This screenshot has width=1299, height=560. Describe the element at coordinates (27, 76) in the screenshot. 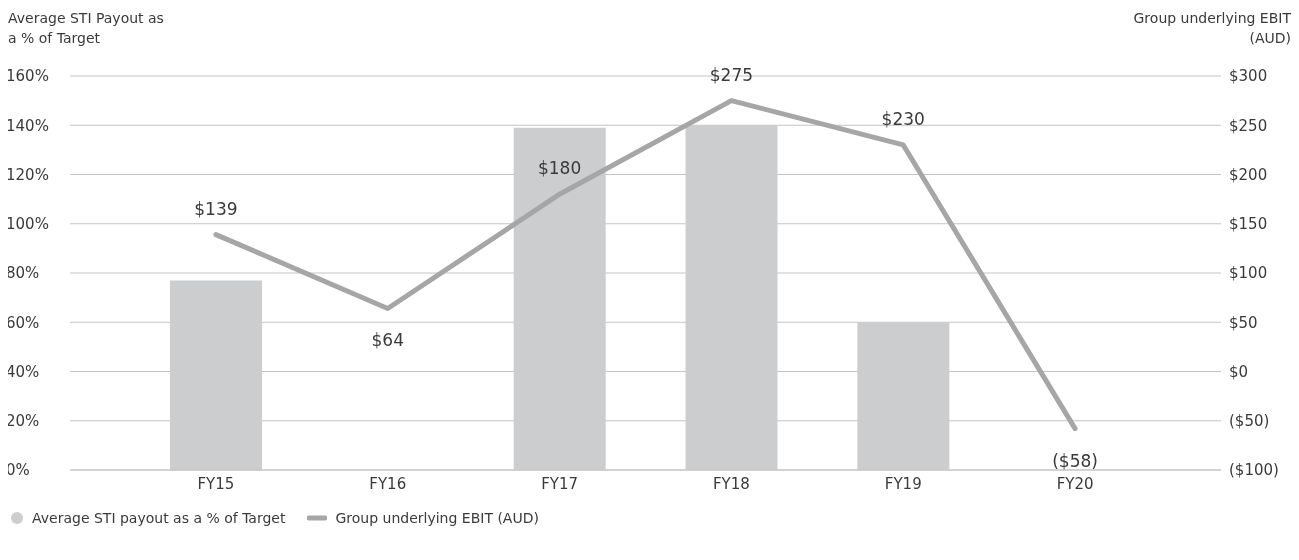

I see `y-tick-label: 160%` at that location.